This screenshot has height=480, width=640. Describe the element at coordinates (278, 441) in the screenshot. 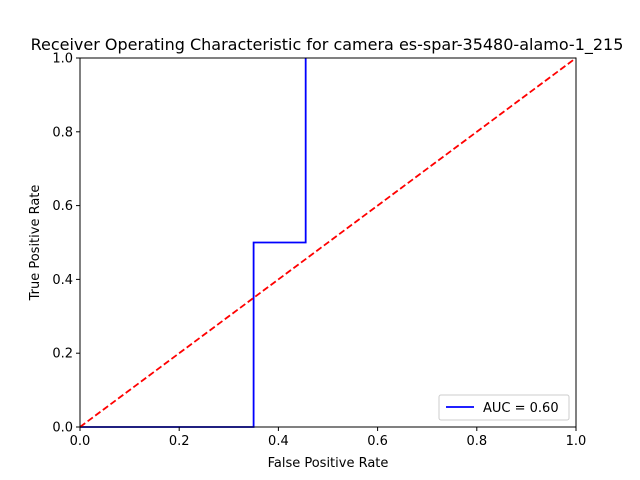

I see `x-tick-label: 0.4` at that location.